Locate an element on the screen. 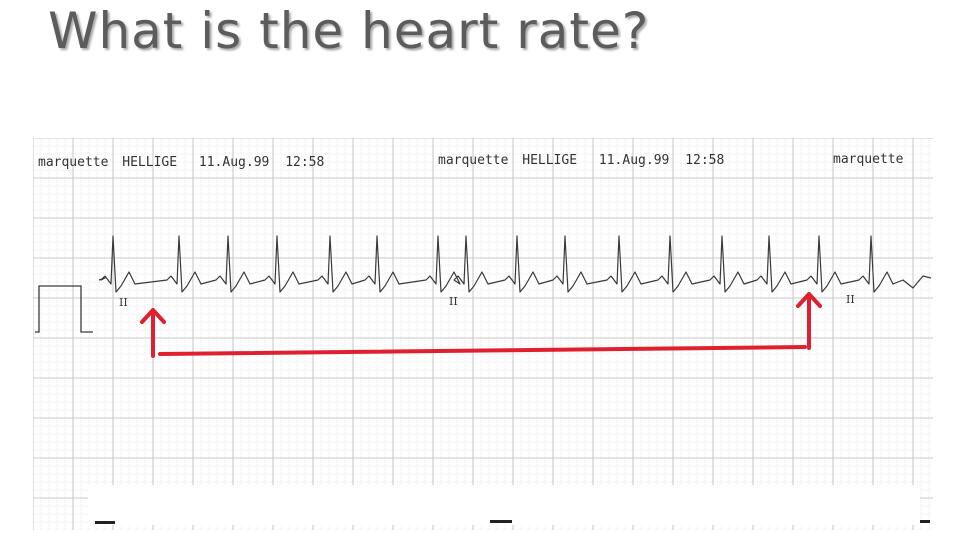  lead-label-1: II is located at coordinates (123, 302).